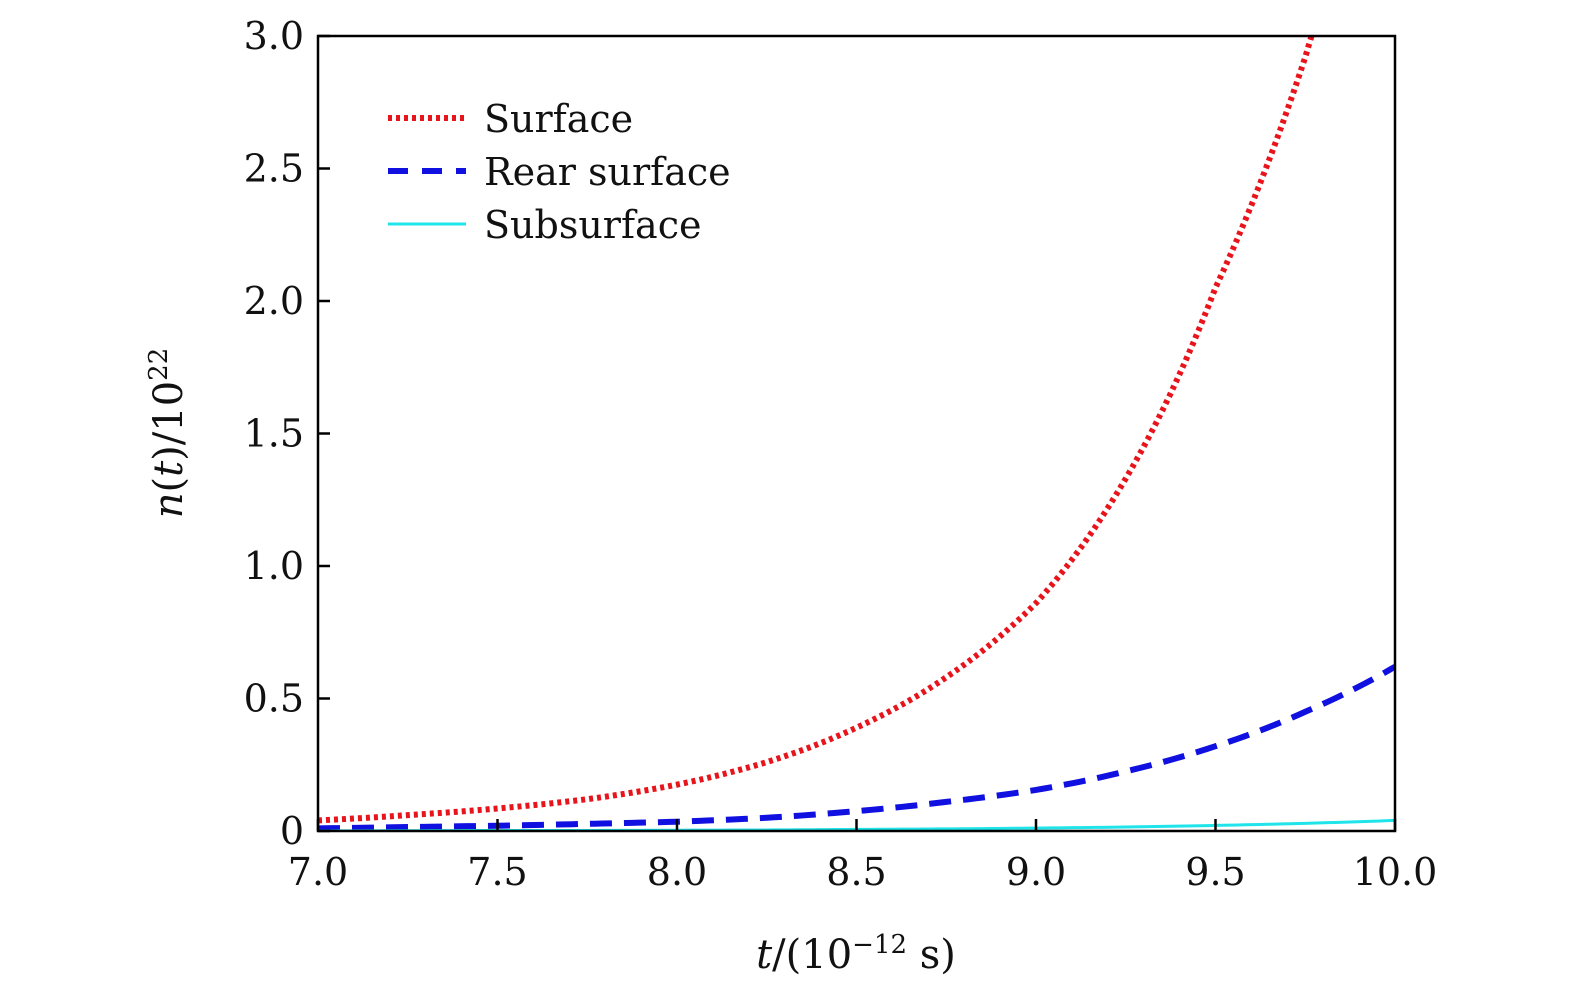 This screenshot has height=992, width=1575. What do you see at coordinates (558, 119) in the screenshot?
I see `legend-label-1: Surface` at bounding box center [558, 119].